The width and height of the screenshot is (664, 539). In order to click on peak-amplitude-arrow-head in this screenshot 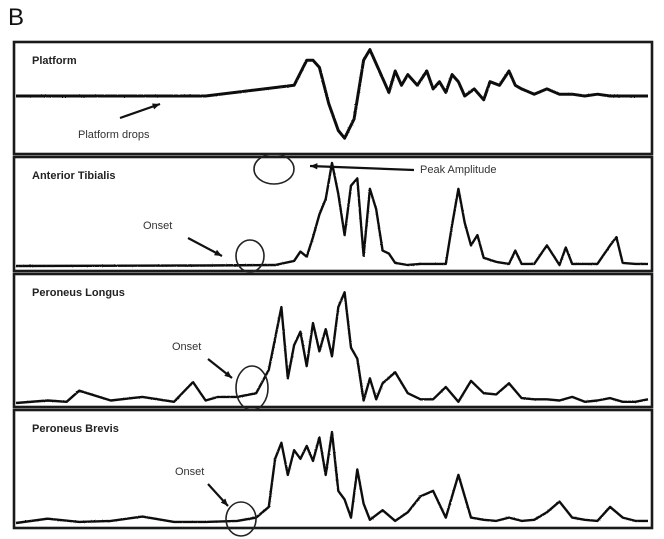, I will do `click(314, 166)`.